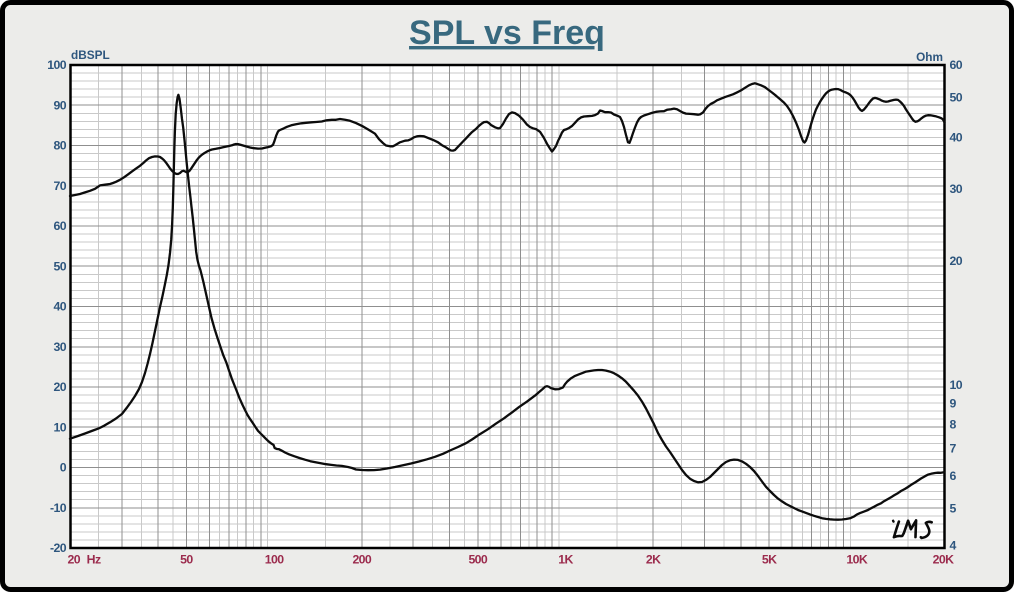  I want to click on svg-text: 4, so click(953, 546).